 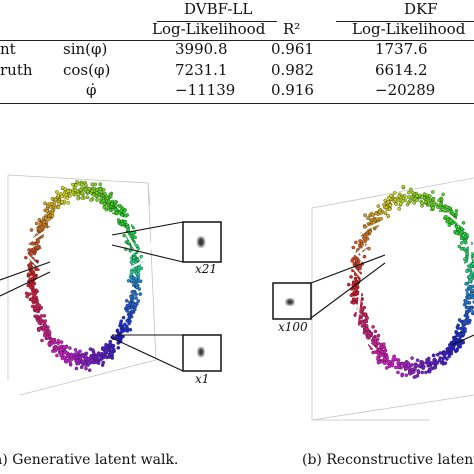 What do you see at coordinates (206, 269) in the screenshot?
I see `inset-label-x21: x21` at bounding box center [206, 269].